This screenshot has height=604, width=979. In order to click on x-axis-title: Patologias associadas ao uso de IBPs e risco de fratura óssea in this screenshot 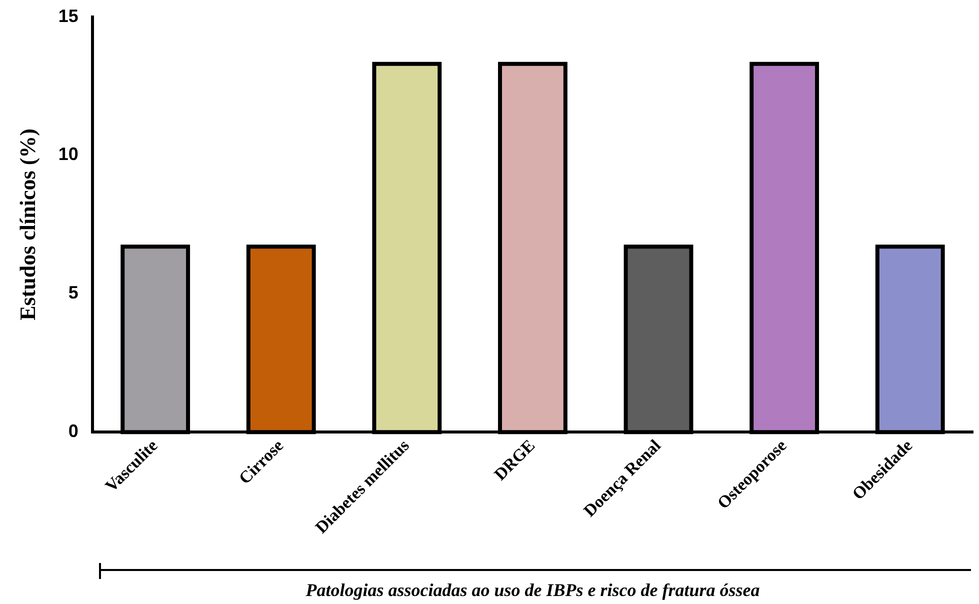, I will do `click(532, 590)`.